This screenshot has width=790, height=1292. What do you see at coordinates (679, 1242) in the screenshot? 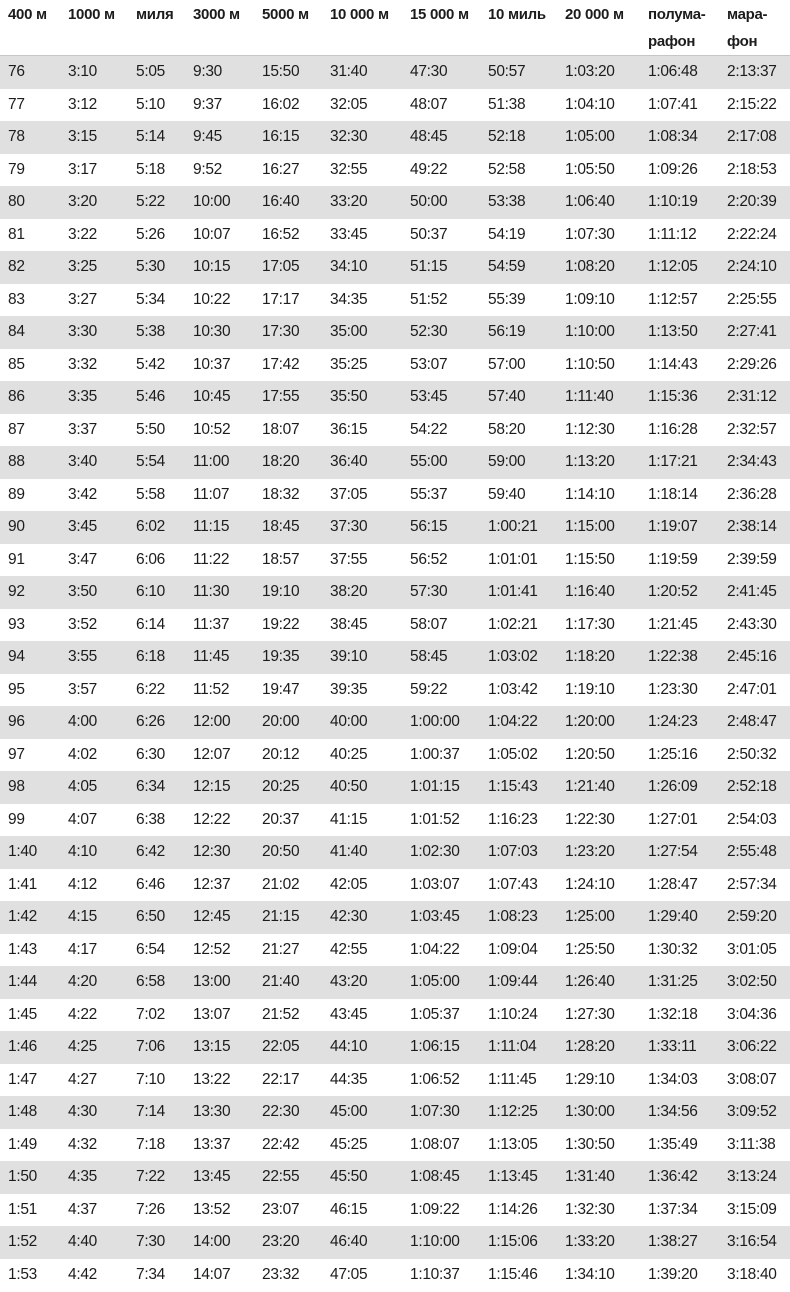
I see `table-cell-half-marathon: 1:38:27` at bounding box center [679, 1242].